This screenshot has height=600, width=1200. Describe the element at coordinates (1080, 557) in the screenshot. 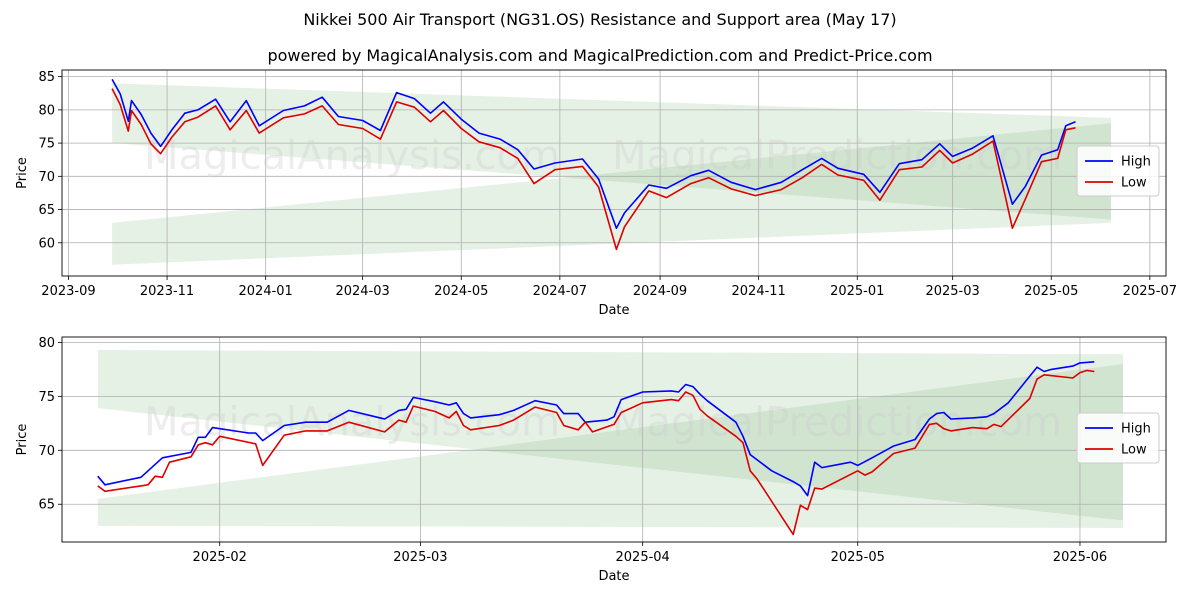

I see `x-tick-label: 2025-06` at that location.